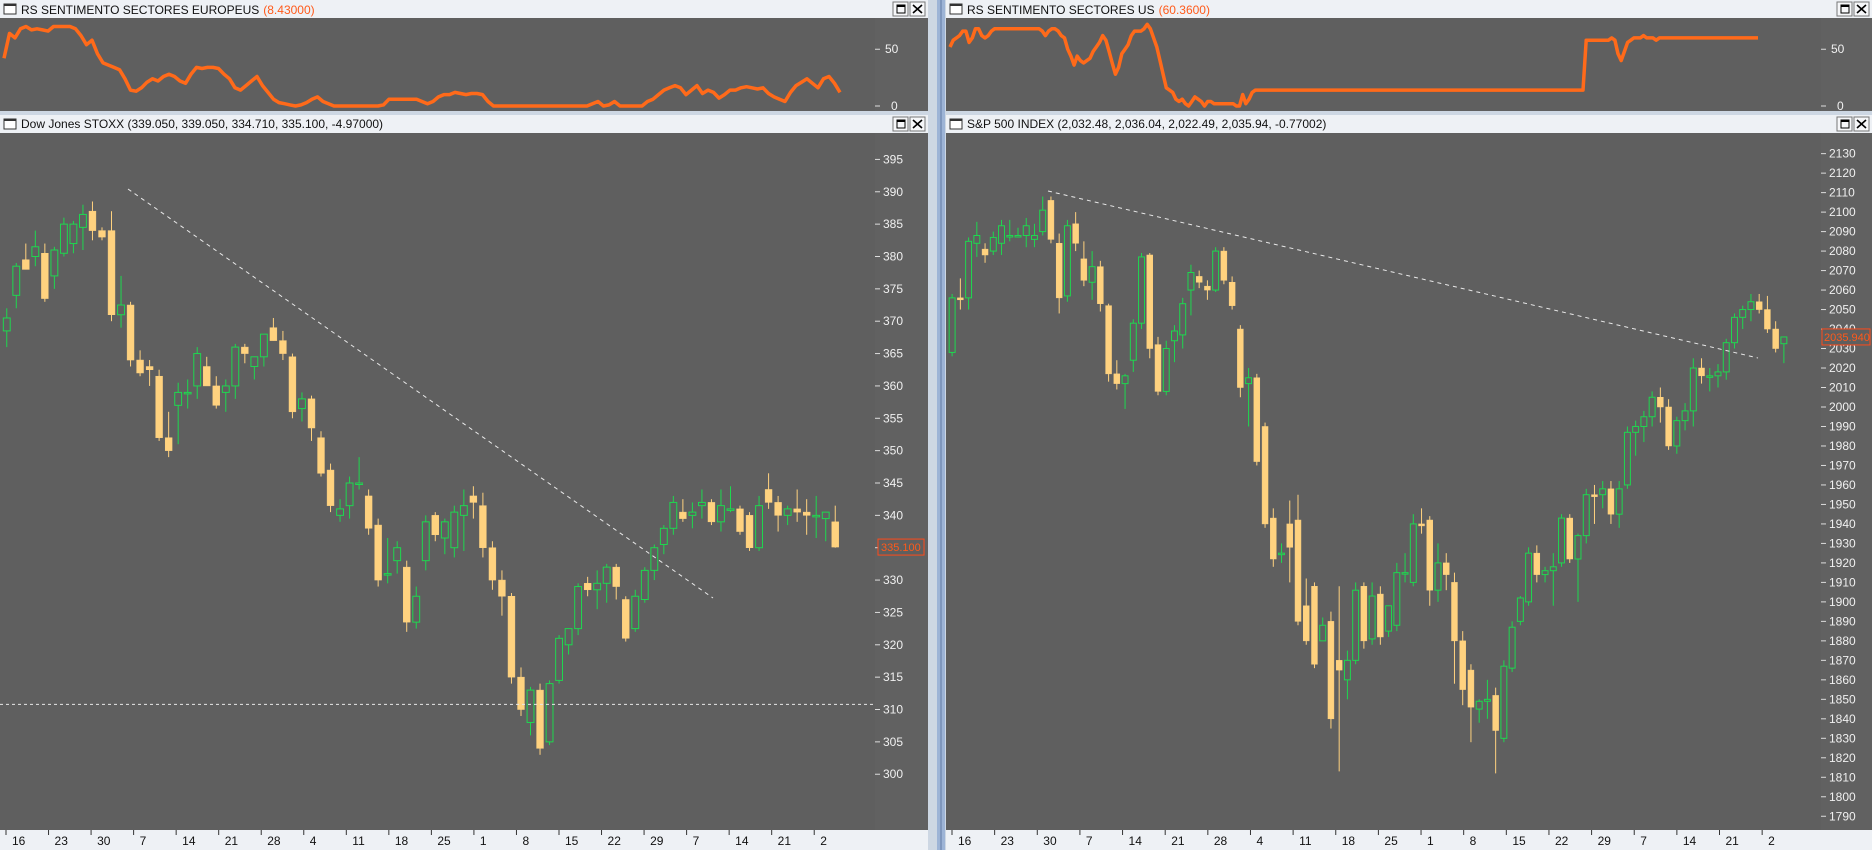  I want to click on close-button, so click(1861, 9).